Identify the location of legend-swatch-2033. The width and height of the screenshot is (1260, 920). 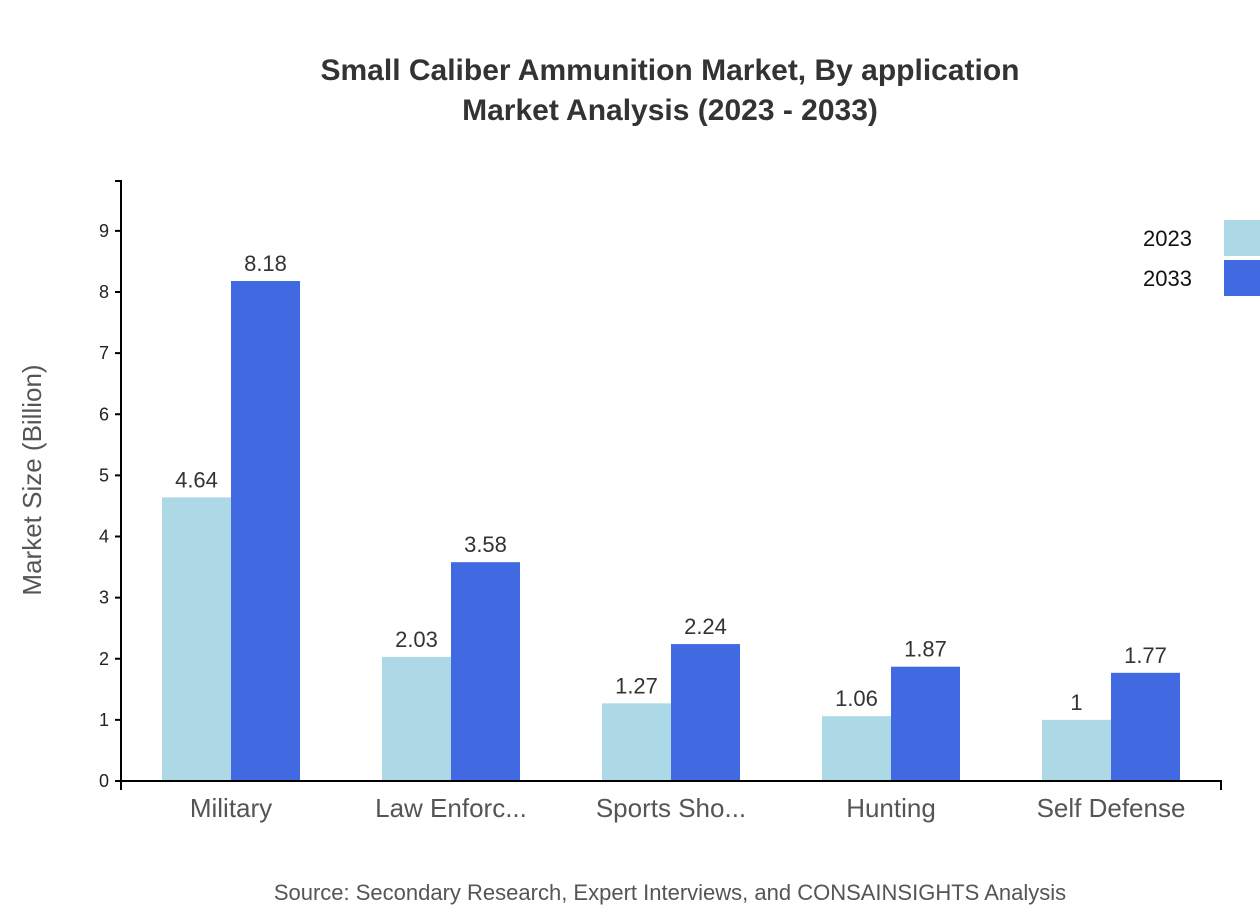
(1242, 278).